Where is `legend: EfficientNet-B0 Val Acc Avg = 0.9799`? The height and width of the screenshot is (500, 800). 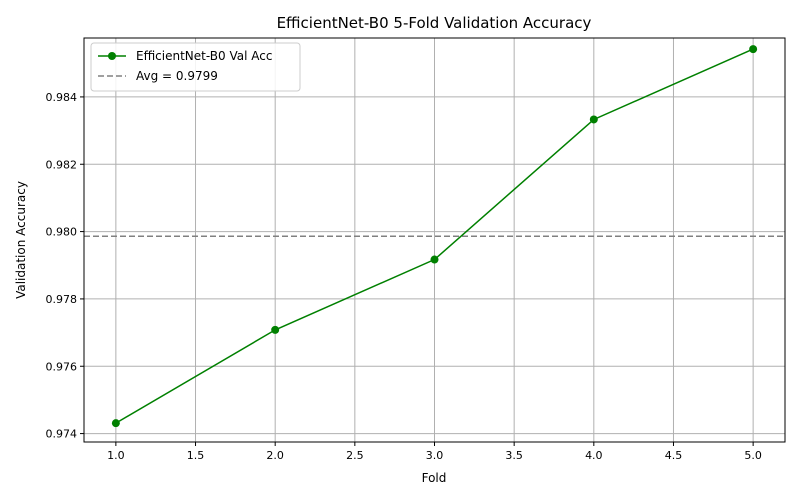 legend: EfficientNet-B0 Val Acc Avg = 0.9799 is located at coordinates (195, 67).